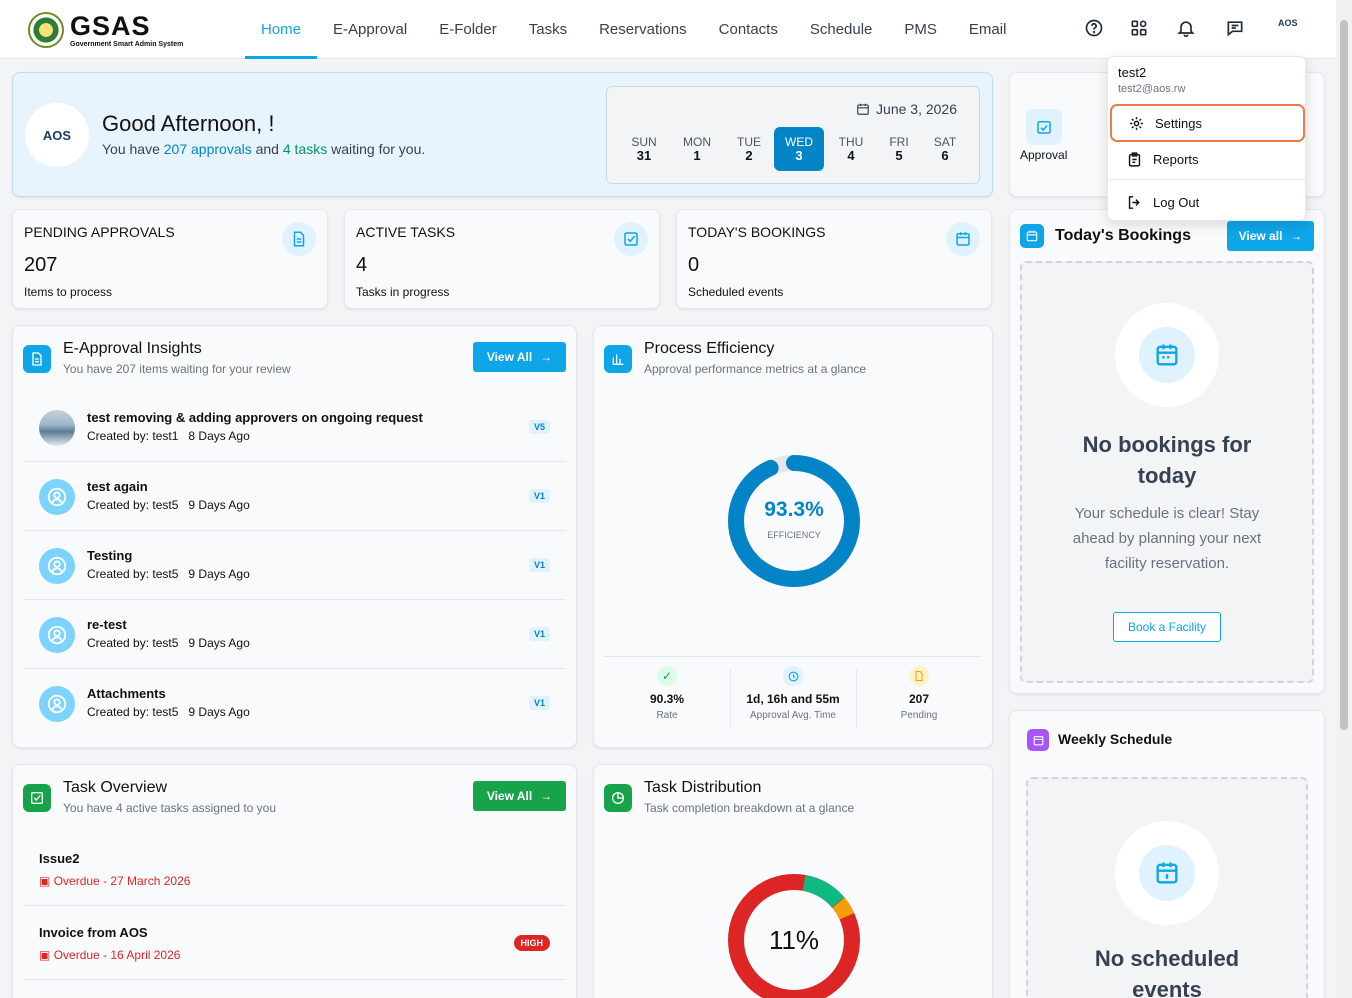 The height and width of the screenshot is (998, 1352). I want to click on nav-schedule: Schedule, so click(841, 29).